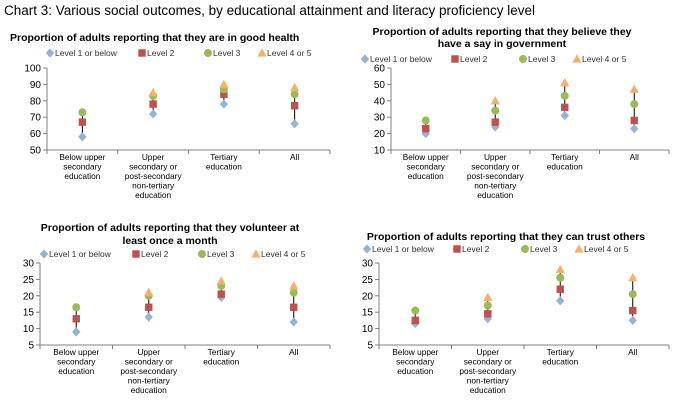 The image size is (678, 409). Describe the element at coordinates (380, 101) in the screenshot. I see `y-tick-label: 40` at that location.